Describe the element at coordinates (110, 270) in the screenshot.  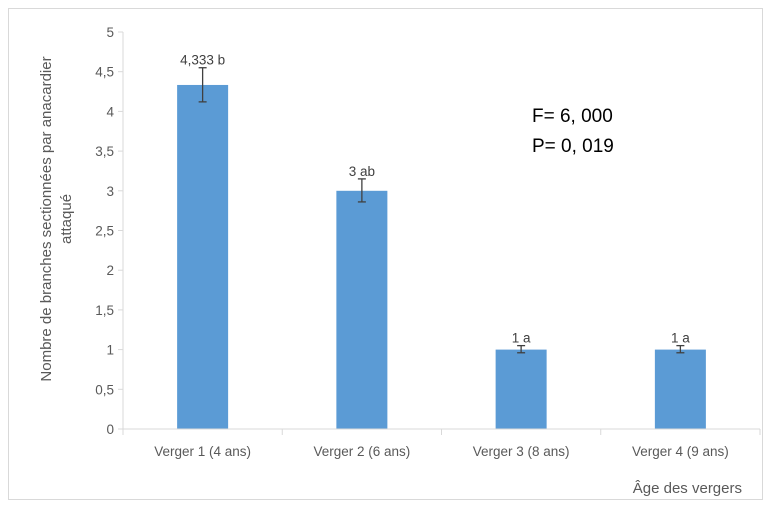
I see `y-tick-label: 2` at that location.